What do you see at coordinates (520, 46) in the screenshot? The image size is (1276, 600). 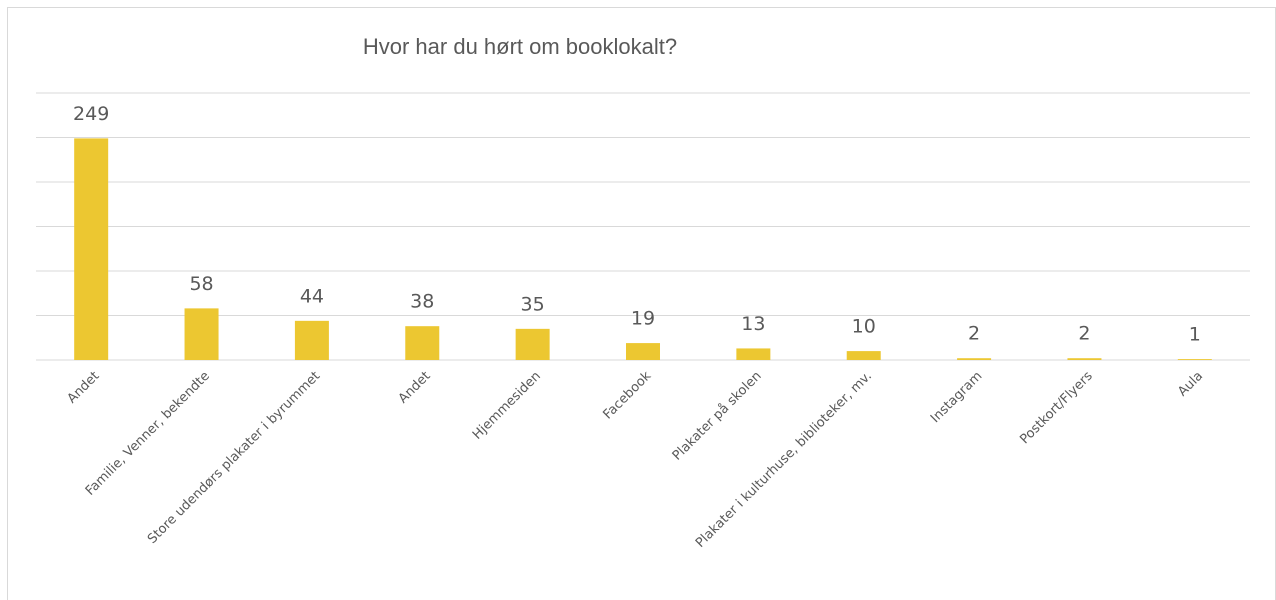 I see `chart-title: Hvor har du hørt om booklokalt?` at bounding box center [520, 46].